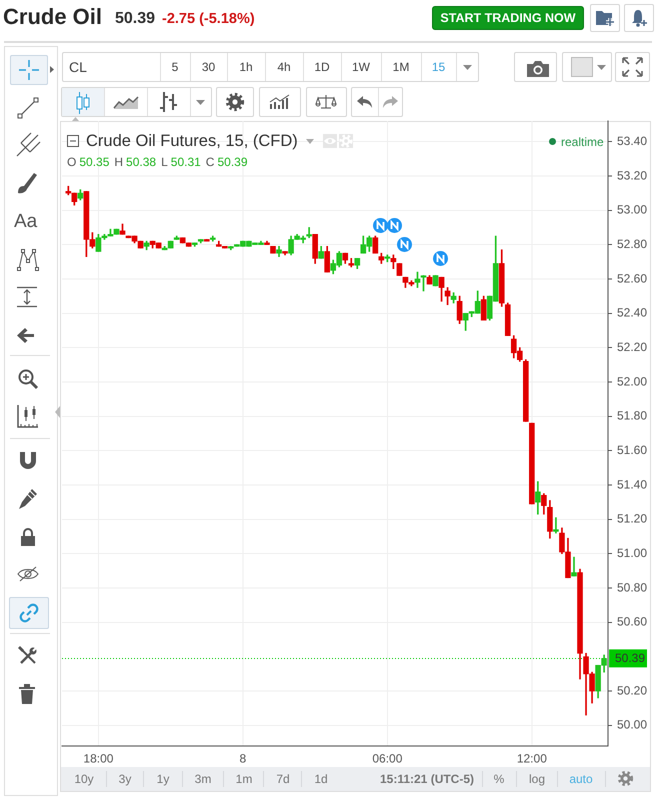  Describe the element at coordinates (508, 17) in the screenshot. I see `text: START TRADING NOW` at that location.